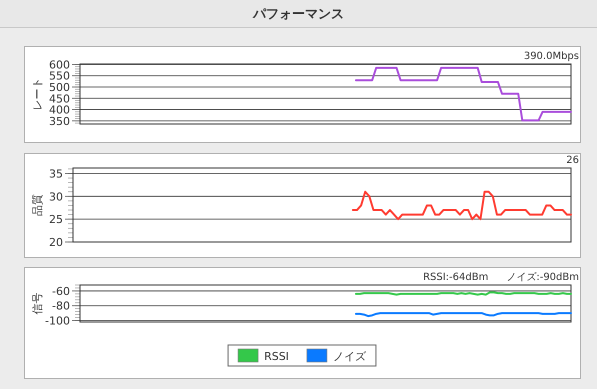  I want to click on y-tick-label: 550, so click(59, 76).